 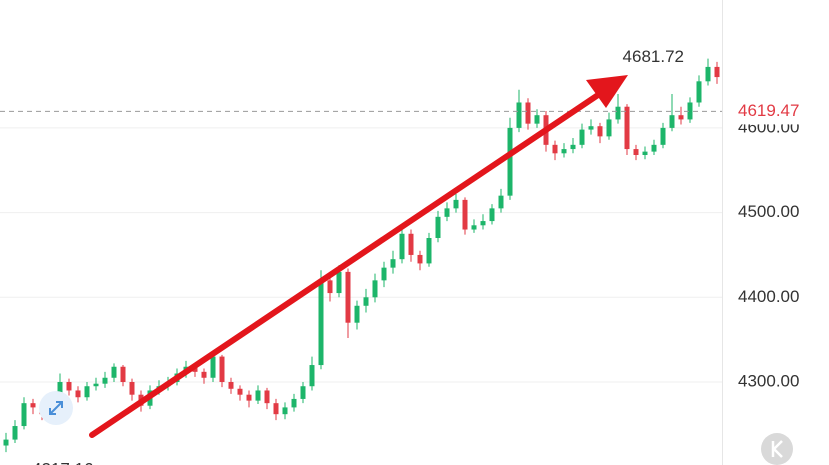 I want to click on y-tick-label: 4400.00, so click(x=768, y=296).